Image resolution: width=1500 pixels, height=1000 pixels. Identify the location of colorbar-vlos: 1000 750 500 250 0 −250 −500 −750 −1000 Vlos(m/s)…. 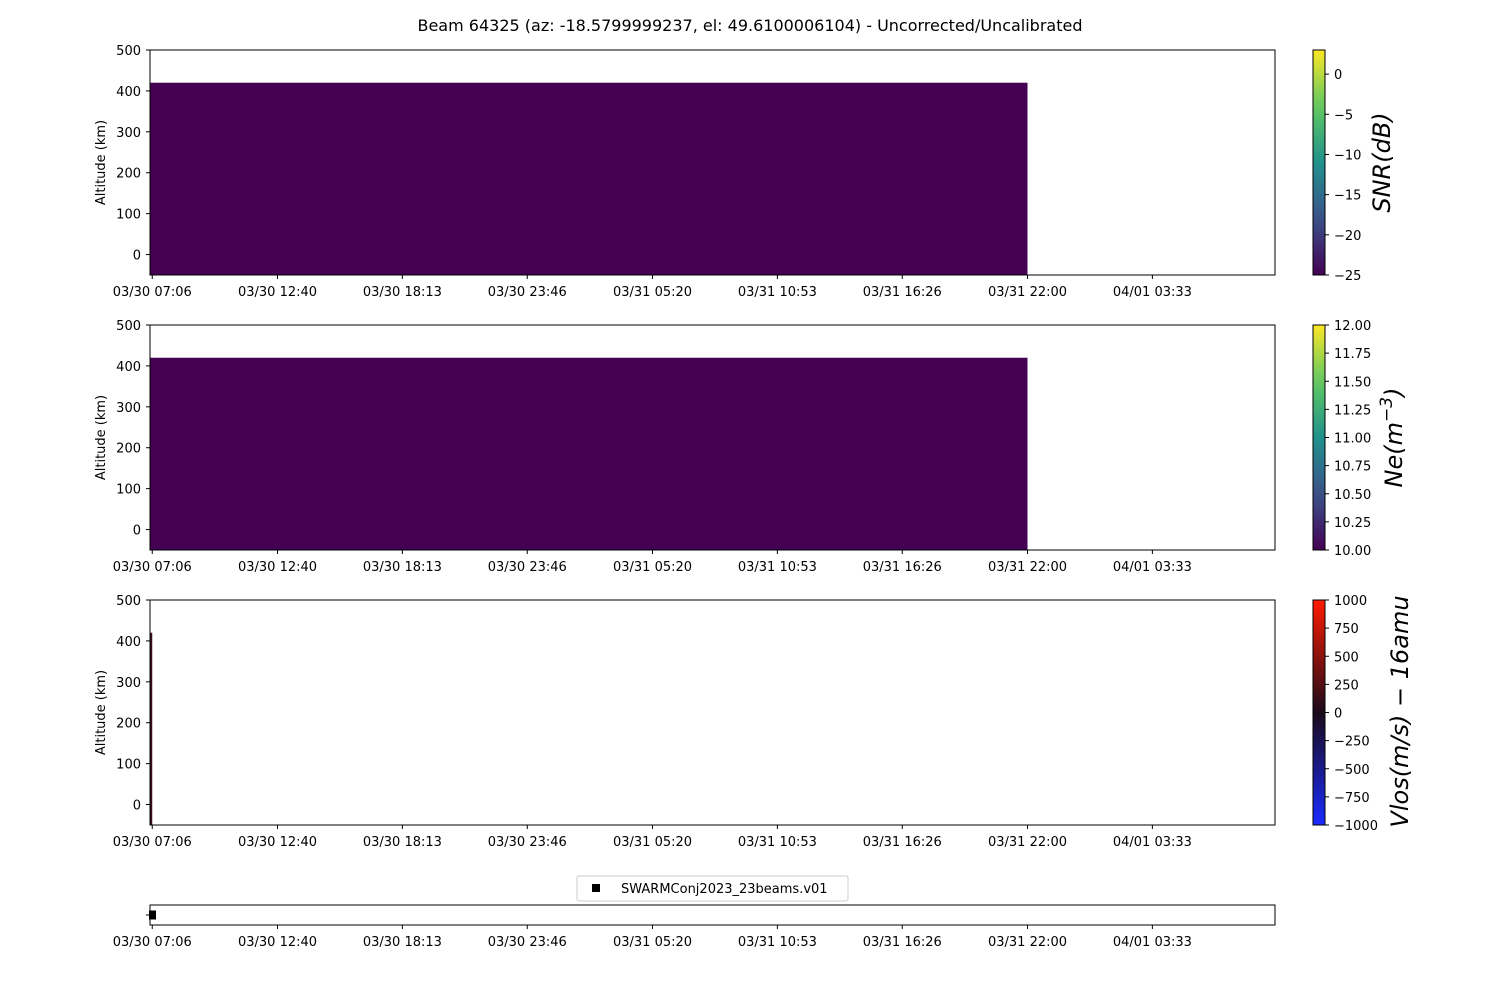
(1363, 714).